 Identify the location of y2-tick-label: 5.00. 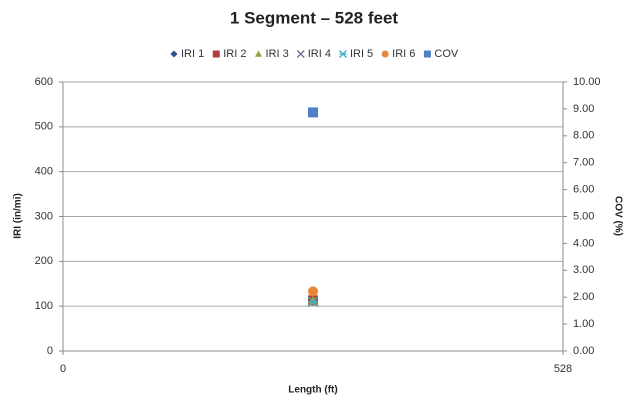
(583, 216).